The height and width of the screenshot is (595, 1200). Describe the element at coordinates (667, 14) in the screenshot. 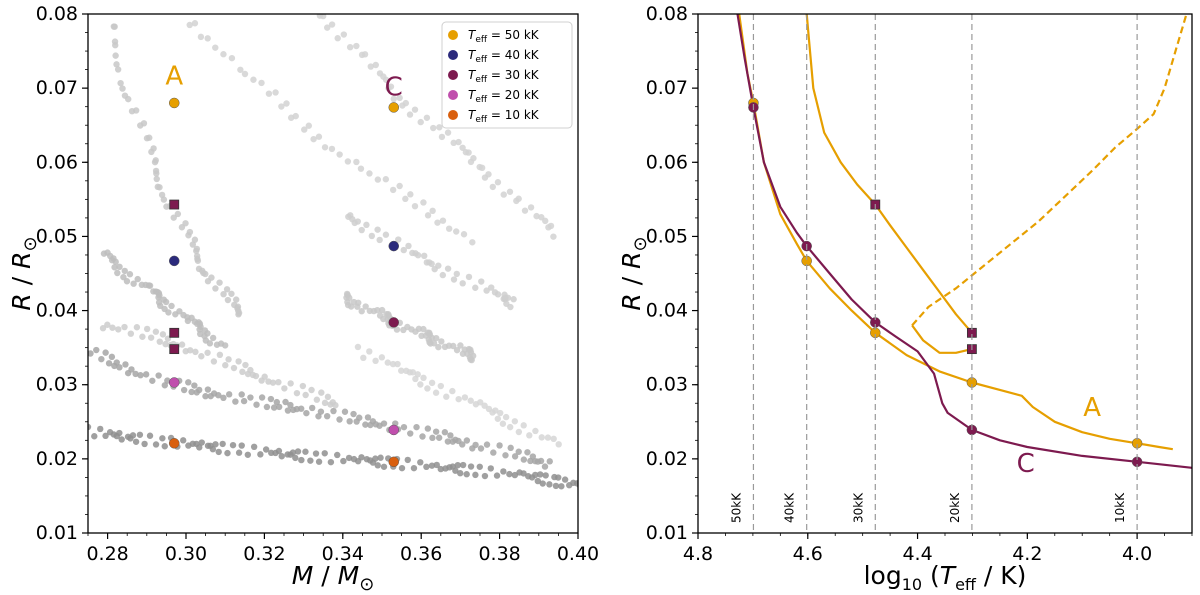

I see `y-tick-label: 0.08` at that location.